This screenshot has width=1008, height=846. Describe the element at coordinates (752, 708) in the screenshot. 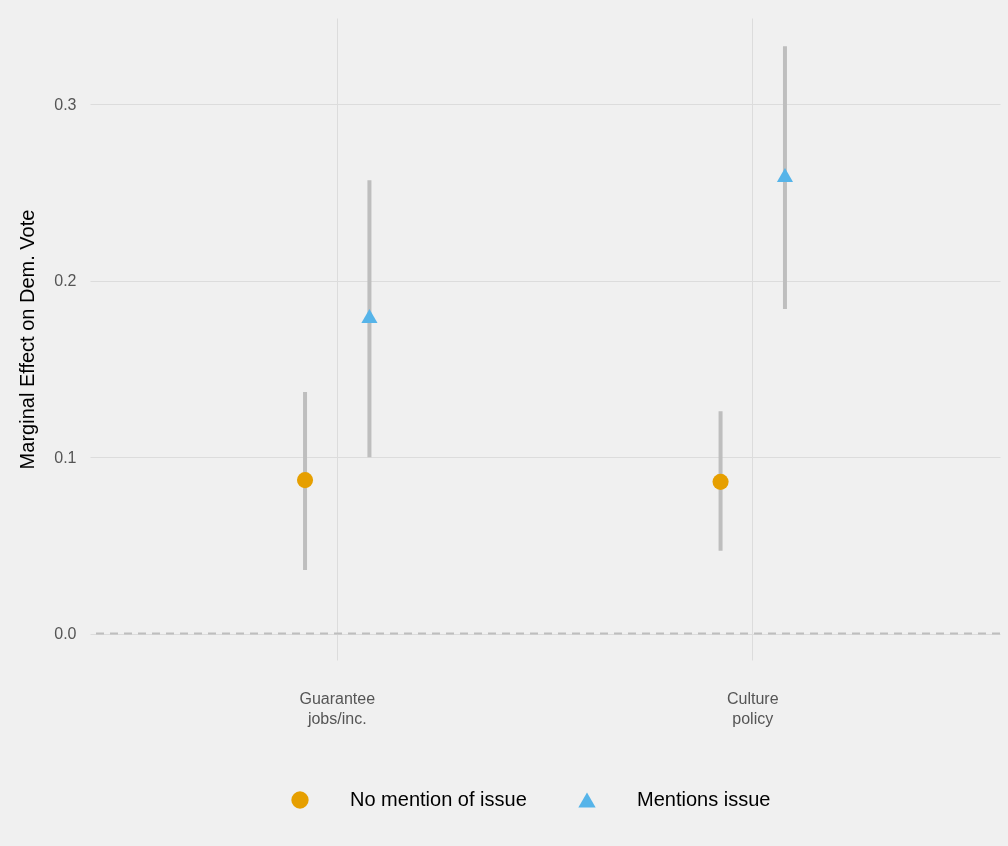

I see `x-tick-label: Culture policy` at that location.